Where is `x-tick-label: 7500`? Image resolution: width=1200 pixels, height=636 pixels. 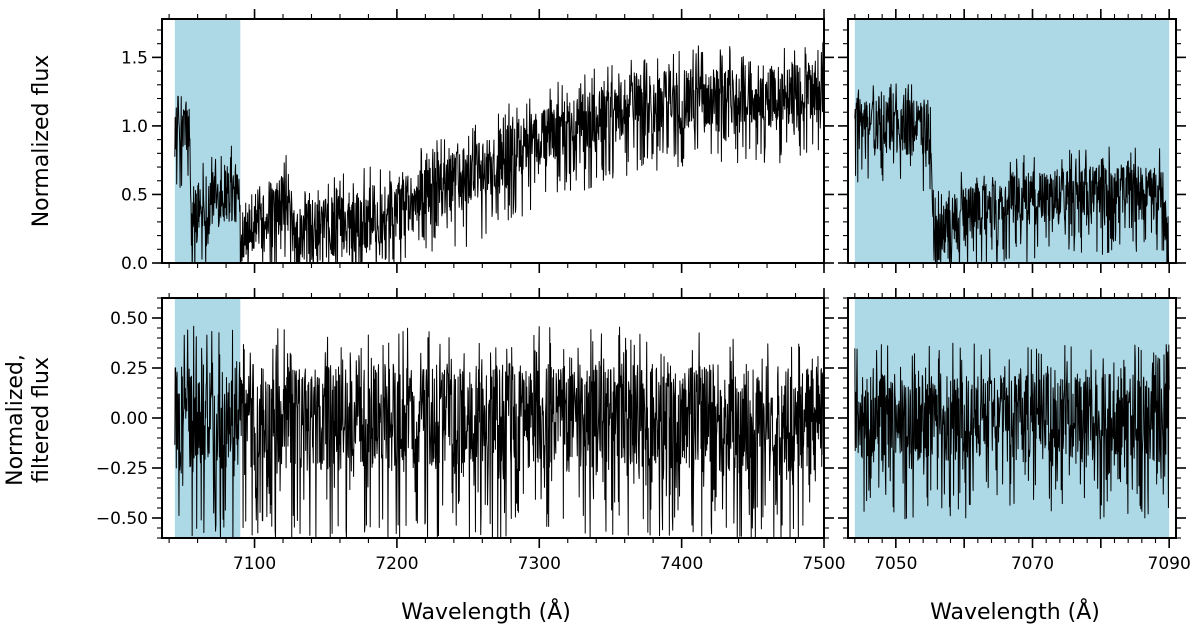
x-tick-label: 7500 is located at coordinates (823, 564).